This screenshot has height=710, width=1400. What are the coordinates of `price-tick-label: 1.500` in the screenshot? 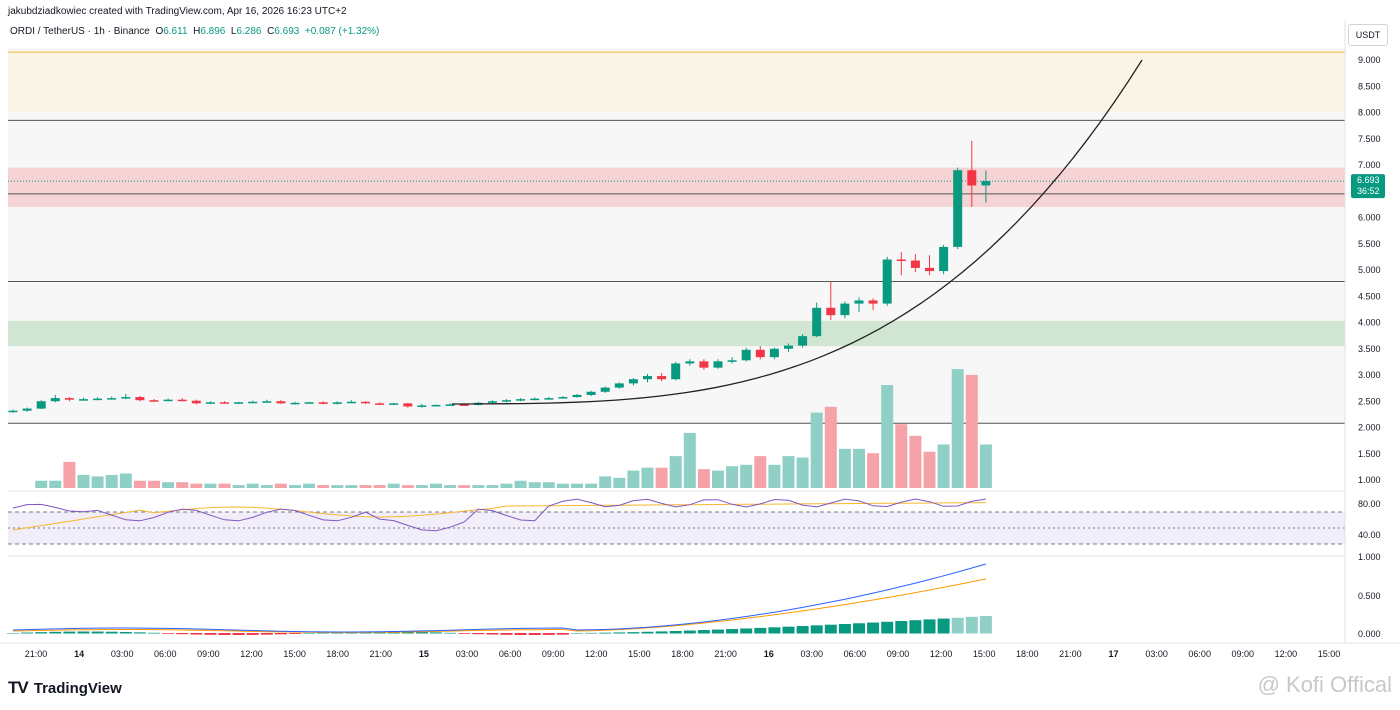 It's located at (1369, 454).